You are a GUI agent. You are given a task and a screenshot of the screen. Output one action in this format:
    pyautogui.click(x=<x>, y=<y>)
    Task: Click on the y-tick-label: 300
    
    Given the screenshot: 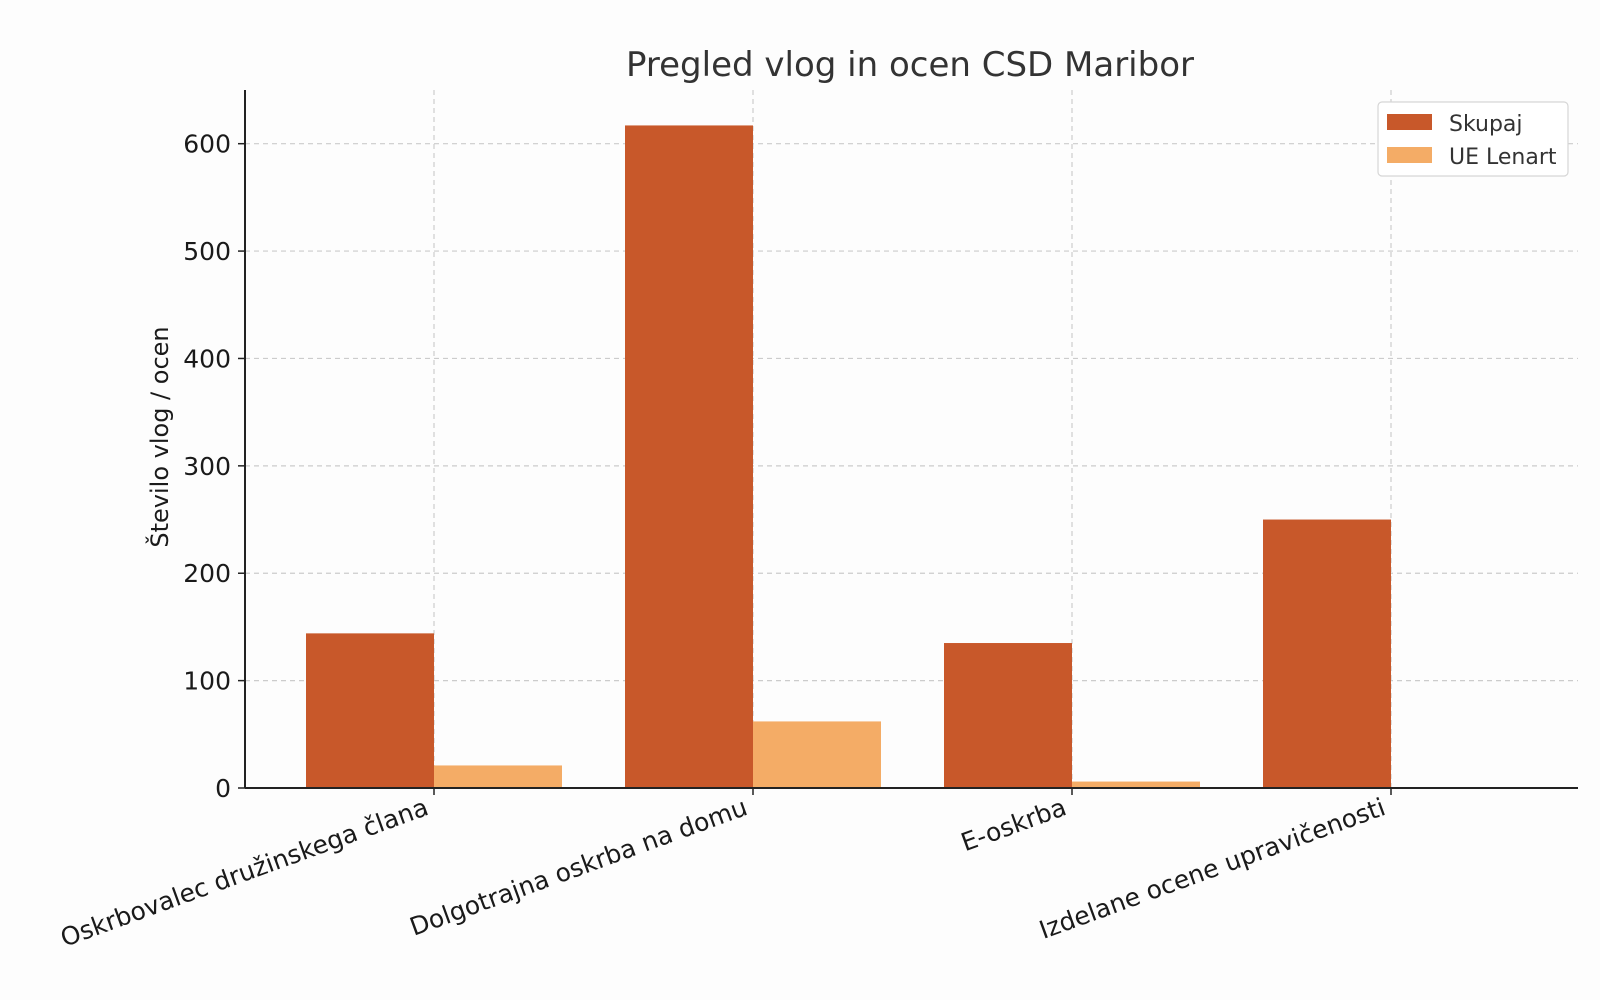 What is the action you would take?
    pyautogui.click(x=207, y=466)
    